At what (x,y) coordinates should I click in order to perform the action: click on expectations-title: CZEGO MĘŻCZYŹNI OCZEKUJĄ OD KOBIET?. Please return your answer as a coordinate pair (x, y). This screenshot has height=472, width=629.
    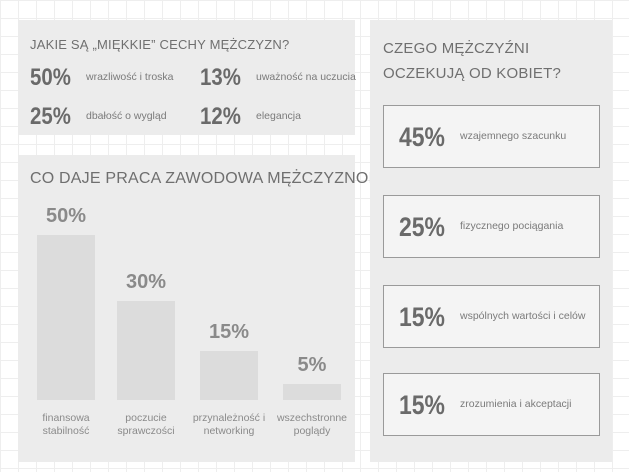
    Looking at the image, I should click on (472, 61).